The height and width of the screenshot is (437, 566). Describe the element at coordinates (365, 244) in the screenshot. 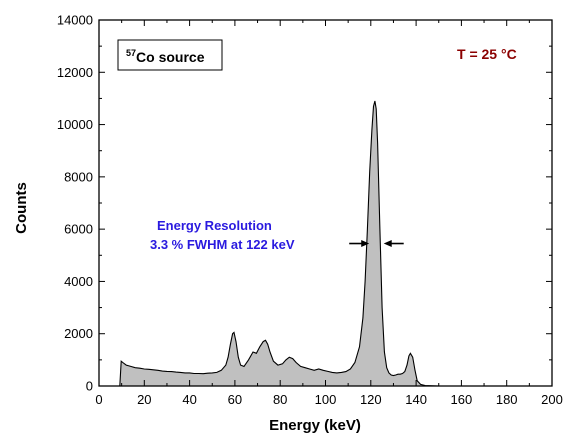

I see `fwhm-arrow-left-head` at that location.